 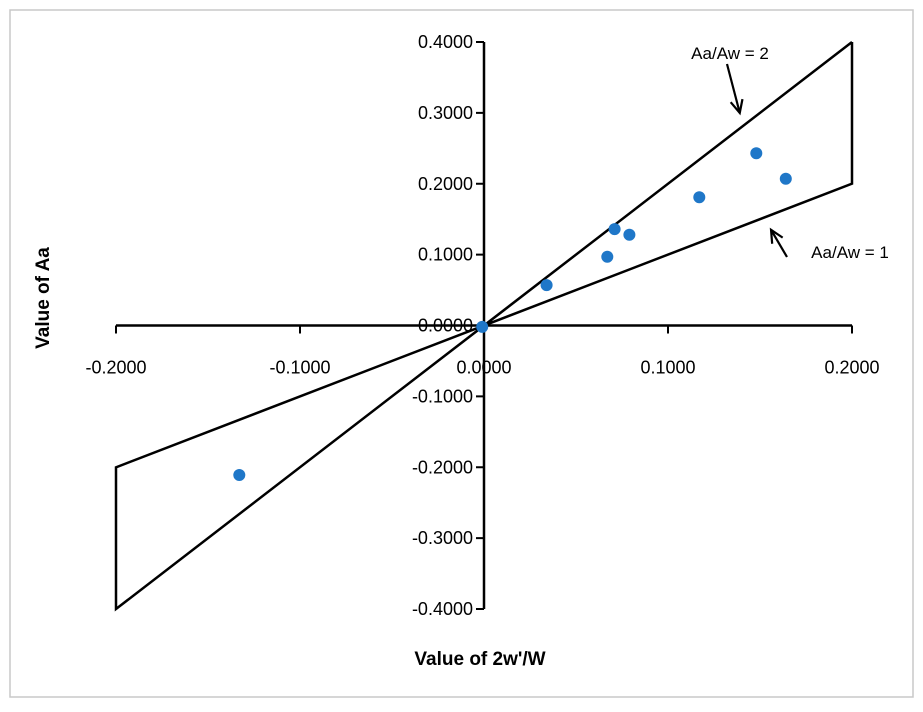 I want to click on annotation-label-aa-aw-1: Aa/Aw = 1, so click(x=850, y=252).